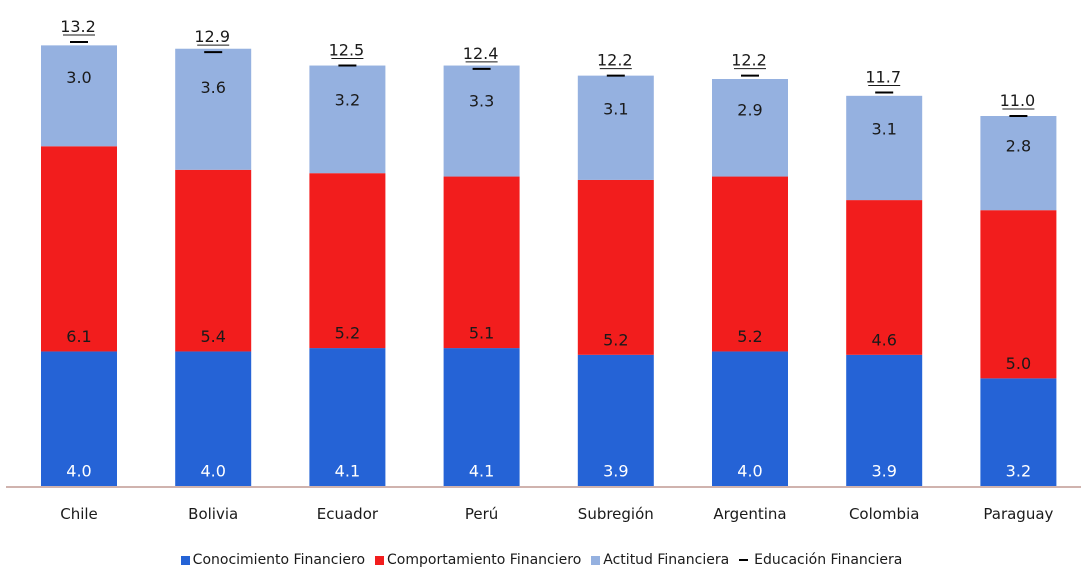 This screenshot has height=580, width=1083. Describe the element at coordinates (78, 336) in the screenshot. I see `segment-value-label-comportamiento: 6.1` at that location.